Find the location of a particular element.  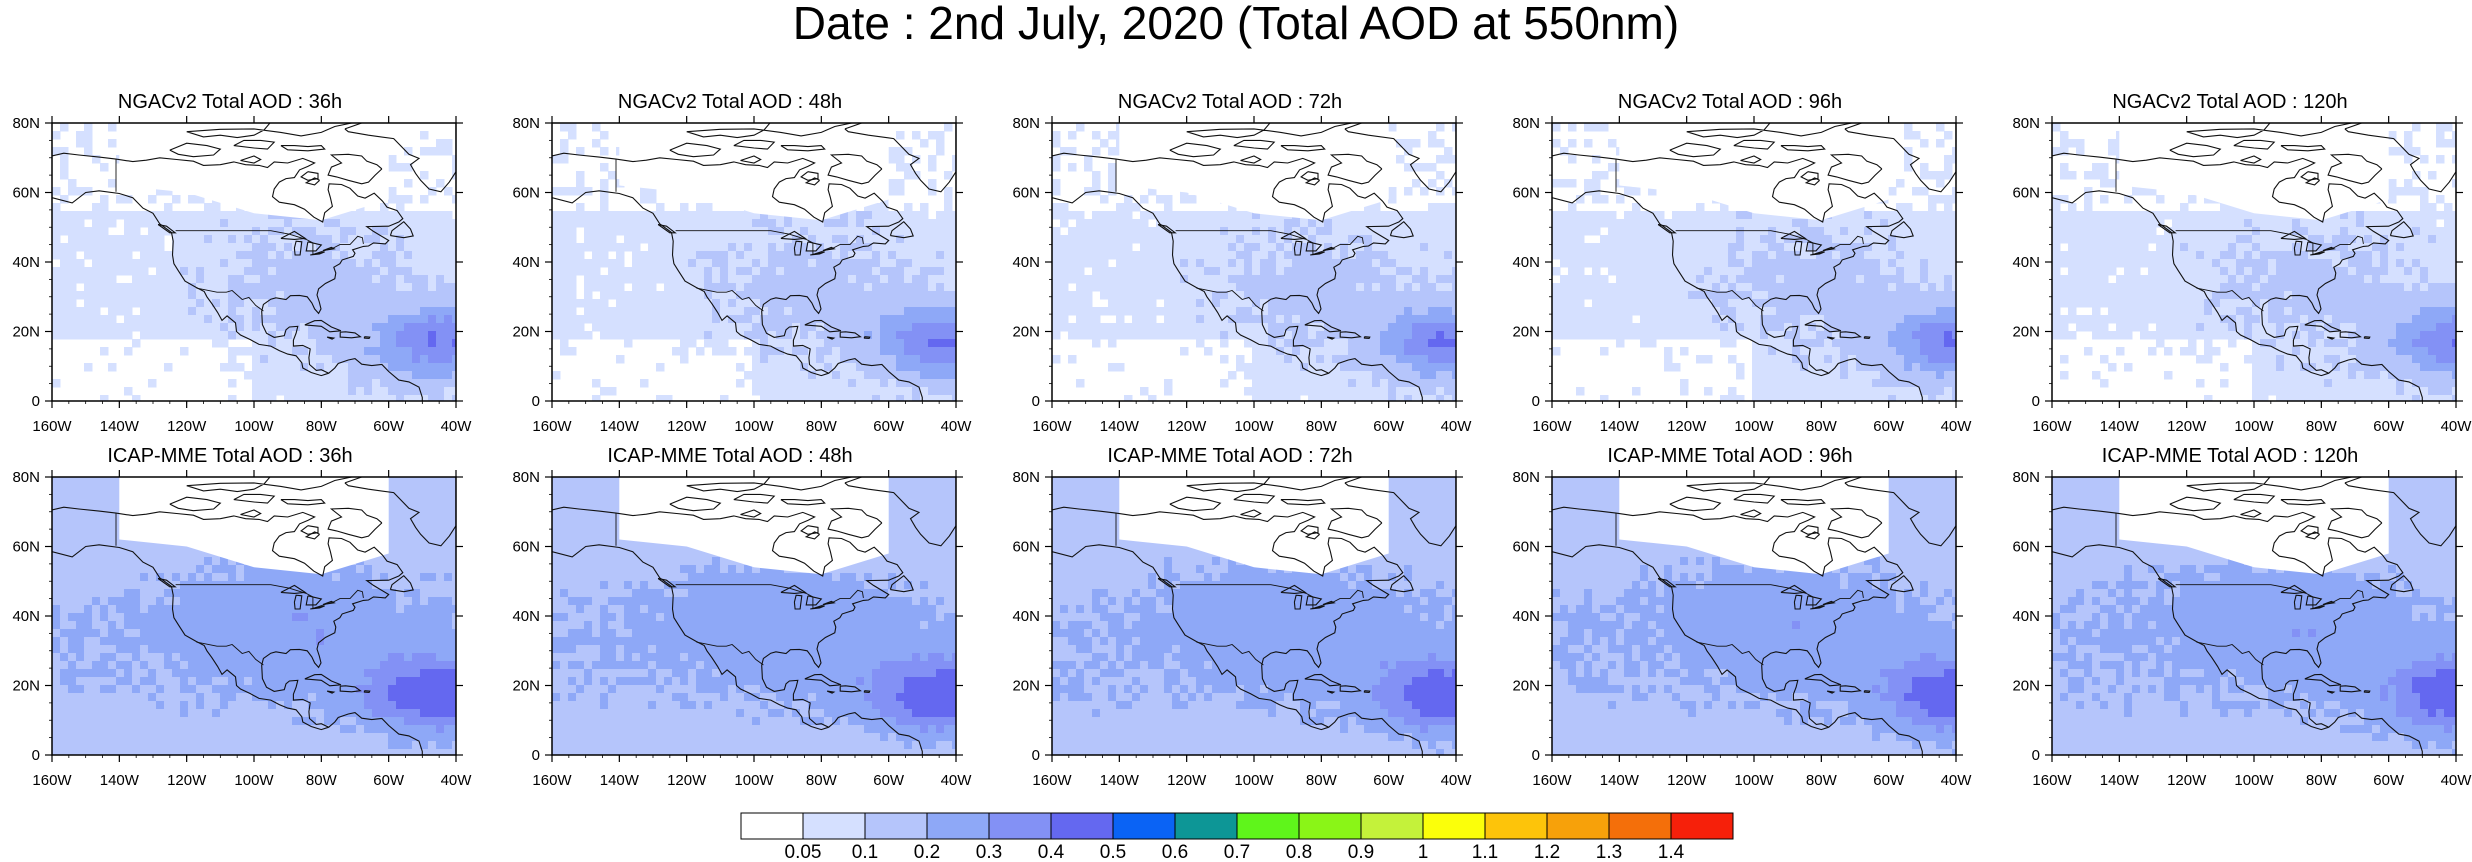

coastline-path is located at coordinates (1254, 295).